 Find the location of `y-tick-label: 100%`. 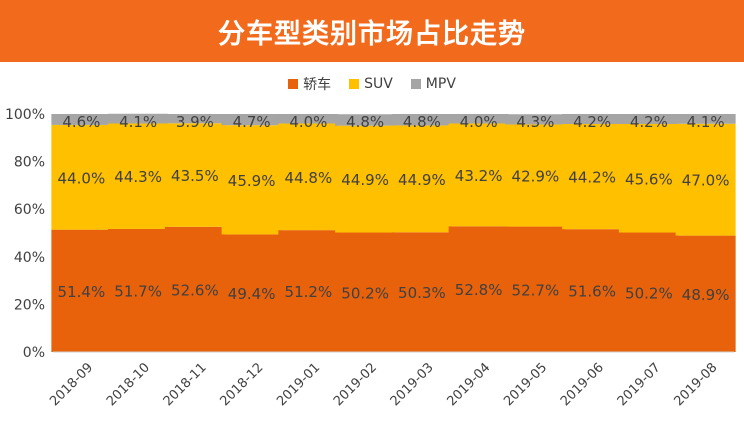

y-tick-label: 100% is located at coordinates (25, 115).